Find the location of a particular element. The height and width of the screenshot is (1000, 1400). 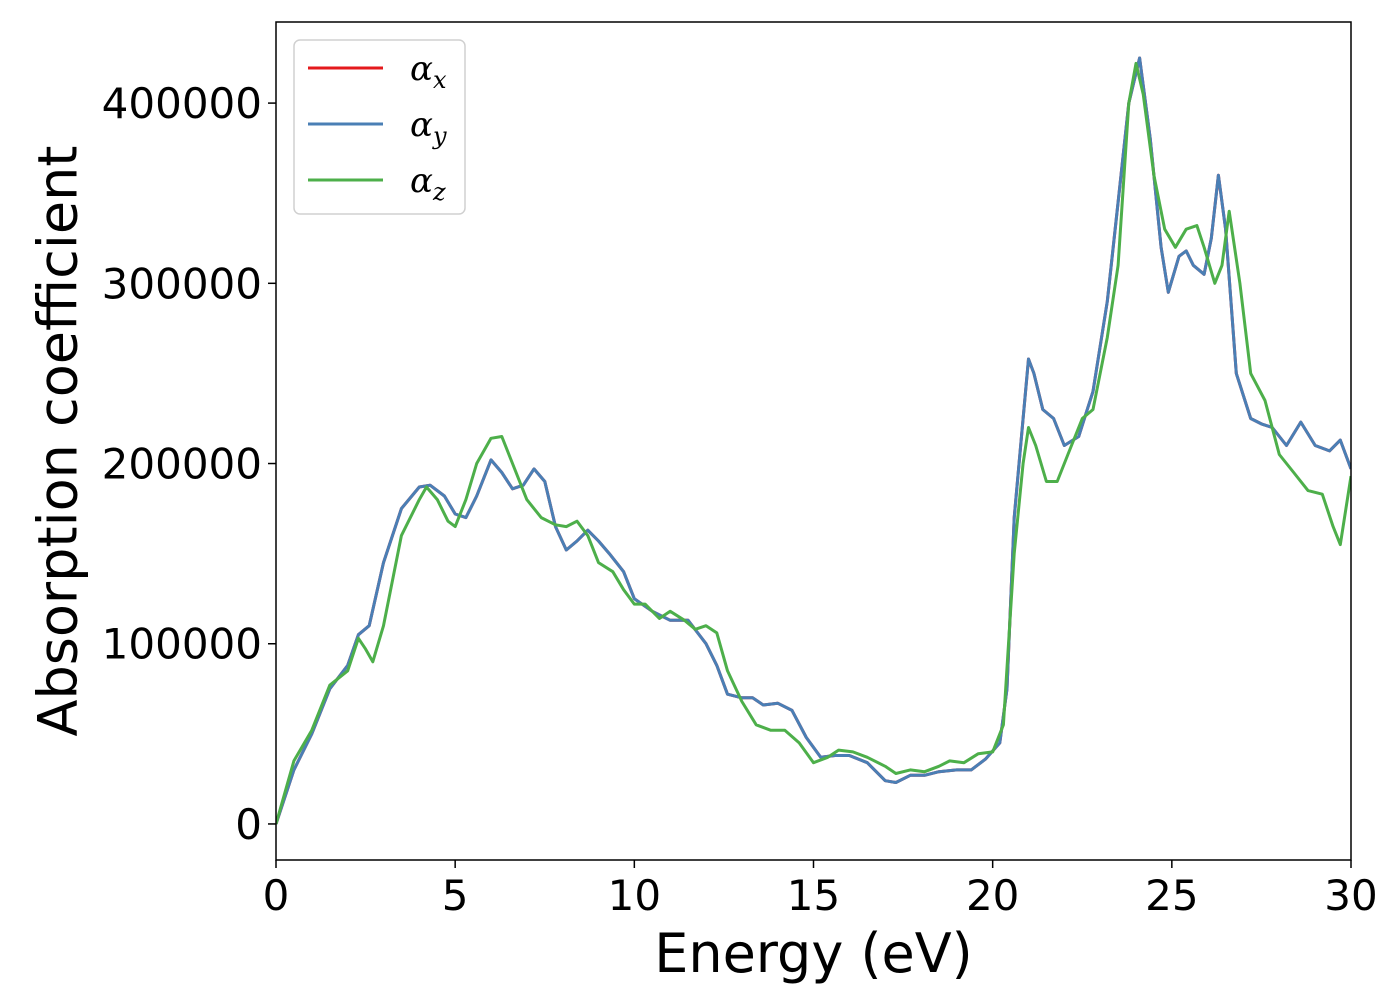

x-axis: 0 5 10 15 20 25 30 is located at coordinates (820, 890).